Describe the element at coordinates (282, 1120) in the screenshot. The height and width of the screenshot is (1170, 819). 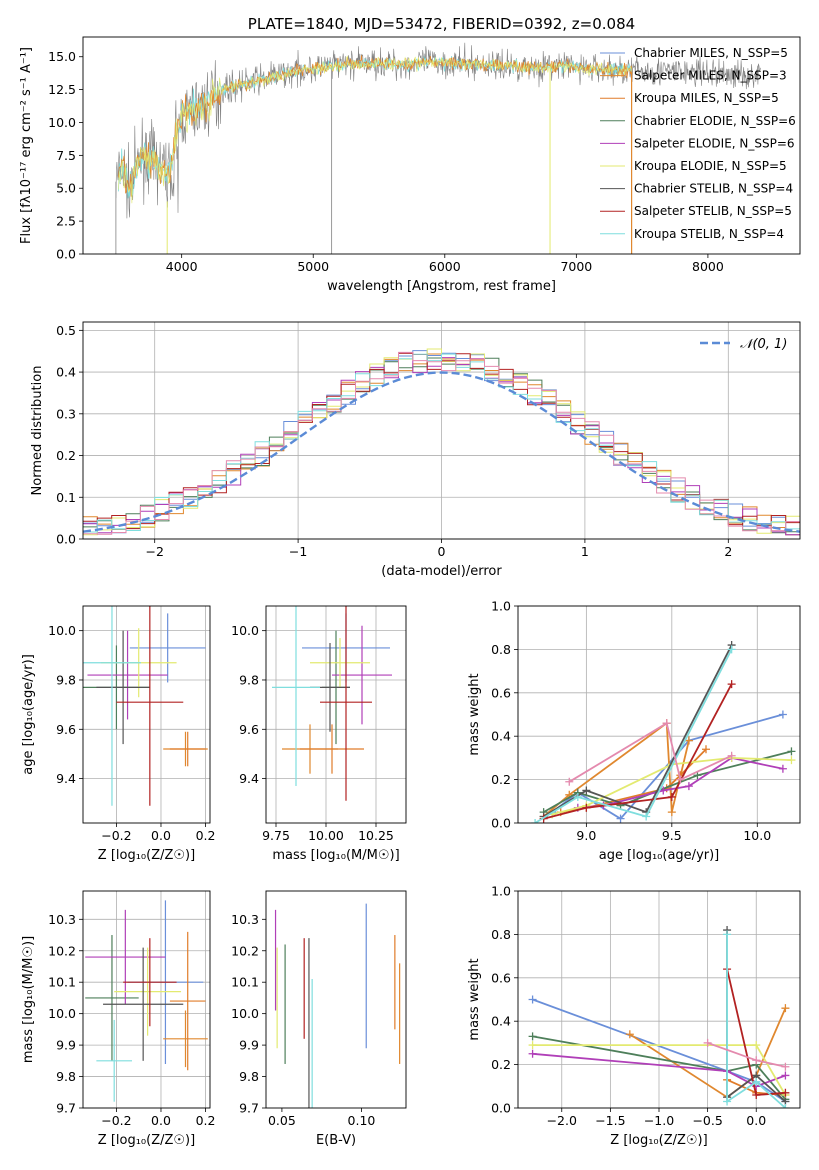
I see `x-tick-label: 0.05` at that location.